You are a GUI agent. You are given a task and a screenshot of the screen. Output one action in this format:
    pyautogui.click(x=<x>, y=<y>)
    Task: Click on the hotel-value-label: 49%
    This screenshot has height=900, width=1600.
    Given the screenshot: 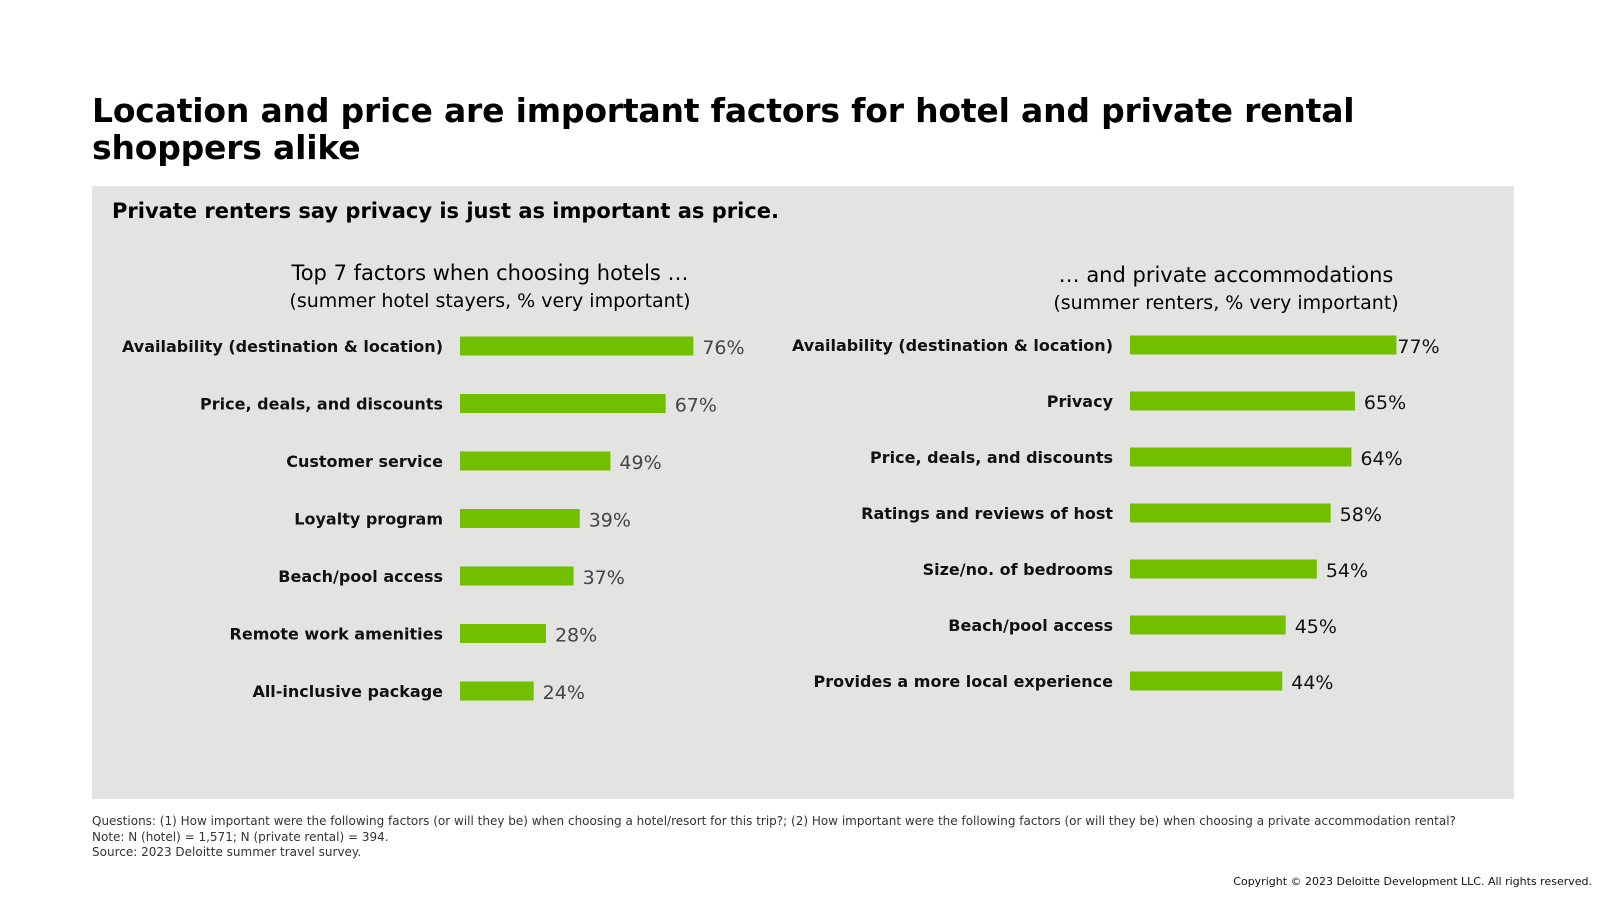 What is the action you would take?
    pyautogui.click(x=640, y=463)
    